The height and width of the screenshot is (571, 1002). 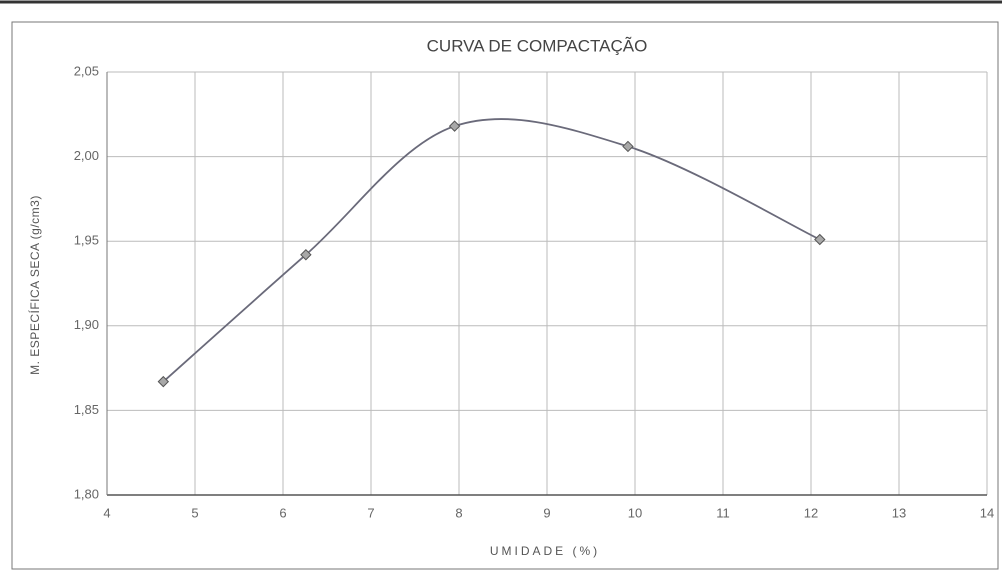 What do you see at coordinates (987, 512) in the screenshot?
I see `x-tick-label: 14` at bounding box center [987, 512].